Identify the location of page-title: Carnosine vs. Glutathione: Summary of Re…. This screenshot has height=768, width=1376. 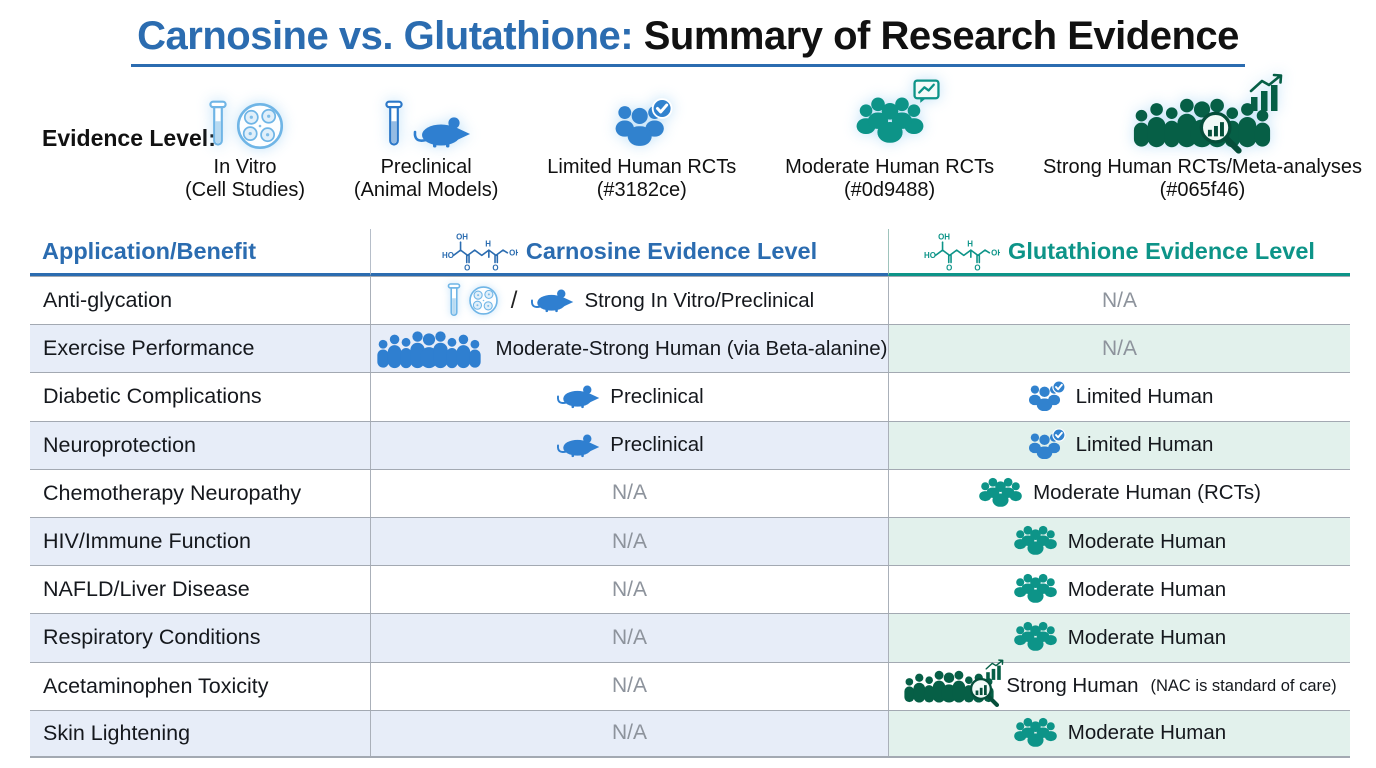
(688, 36).